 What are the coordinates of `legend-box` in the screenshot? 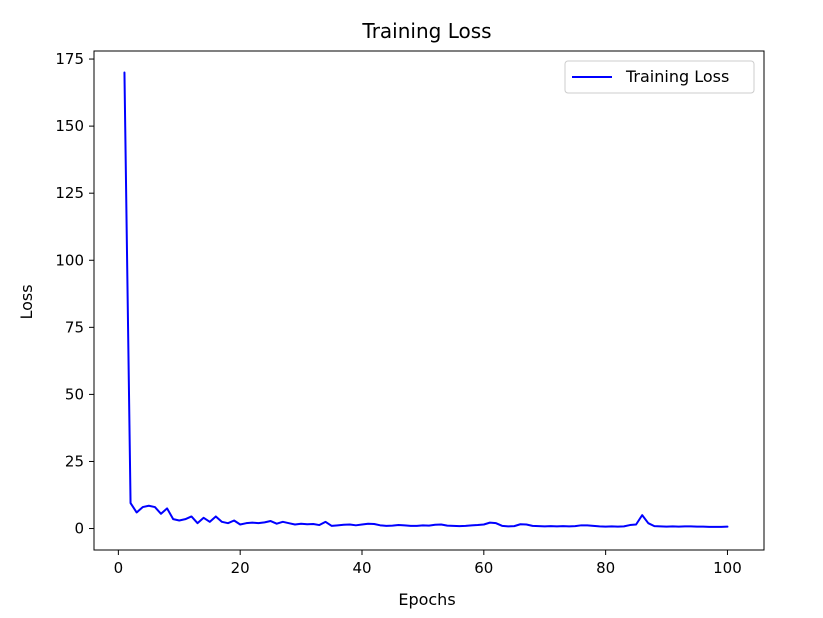 It's located at (659, 77).